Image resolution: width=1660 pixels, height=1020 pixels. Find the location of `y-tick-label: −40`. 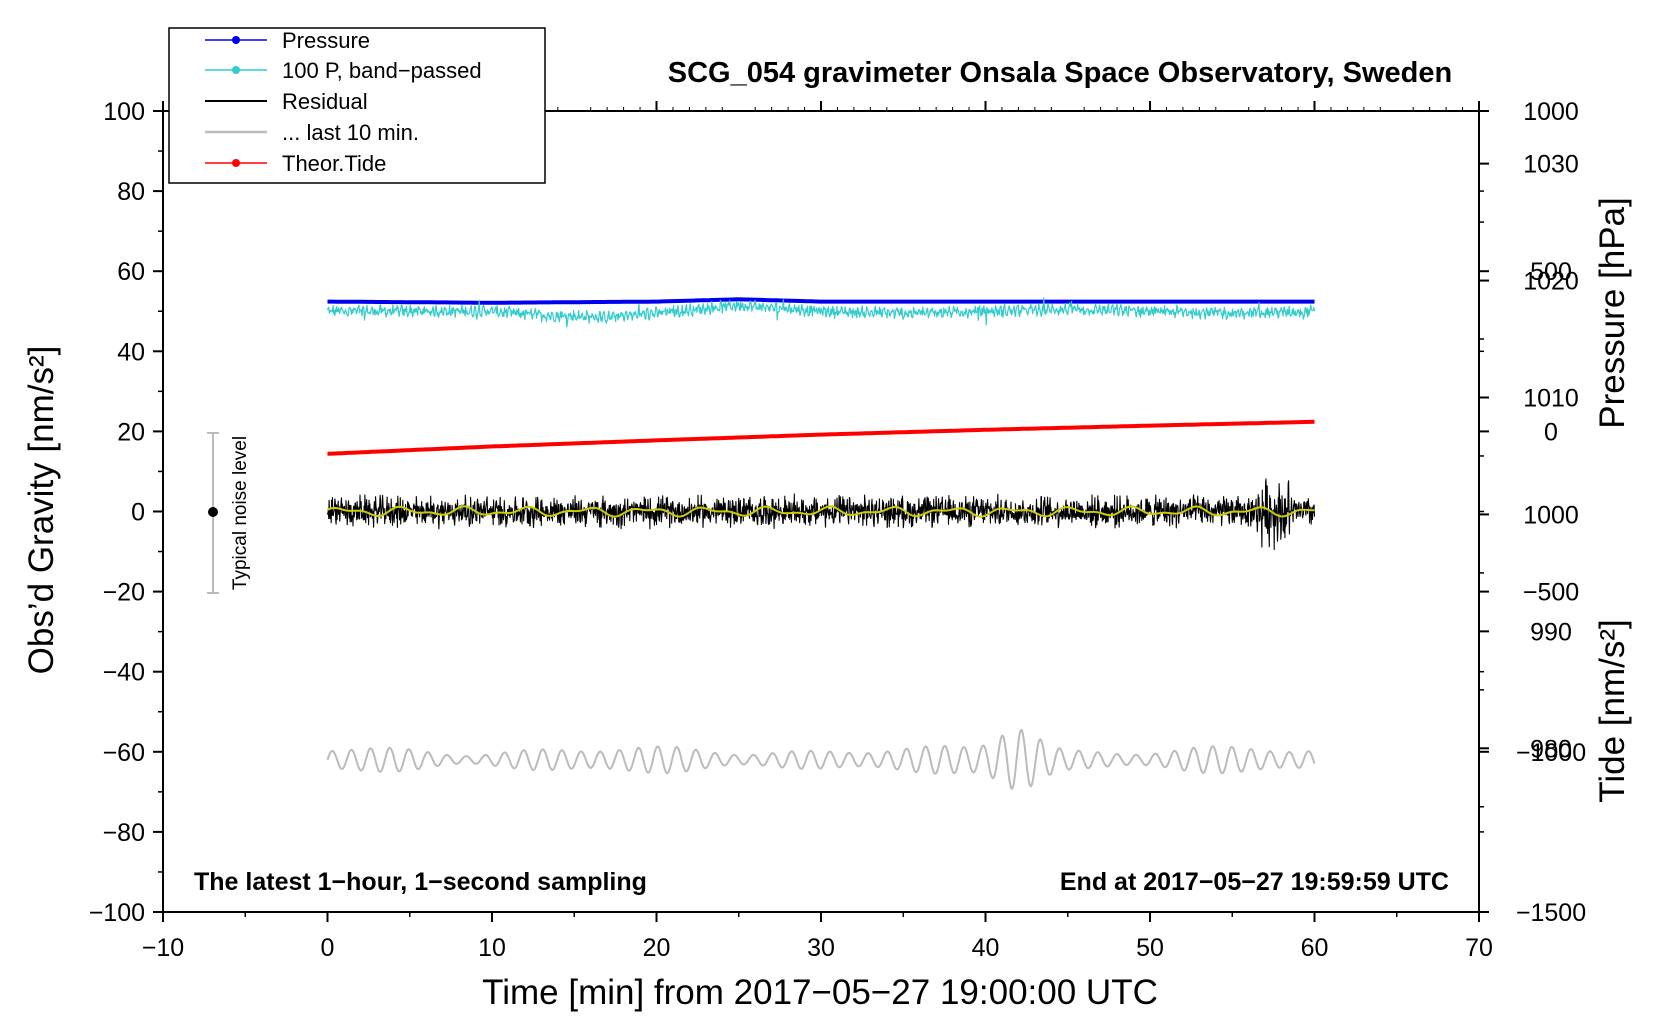

y-tick-label: −40 is located at coordinates (124, 673).